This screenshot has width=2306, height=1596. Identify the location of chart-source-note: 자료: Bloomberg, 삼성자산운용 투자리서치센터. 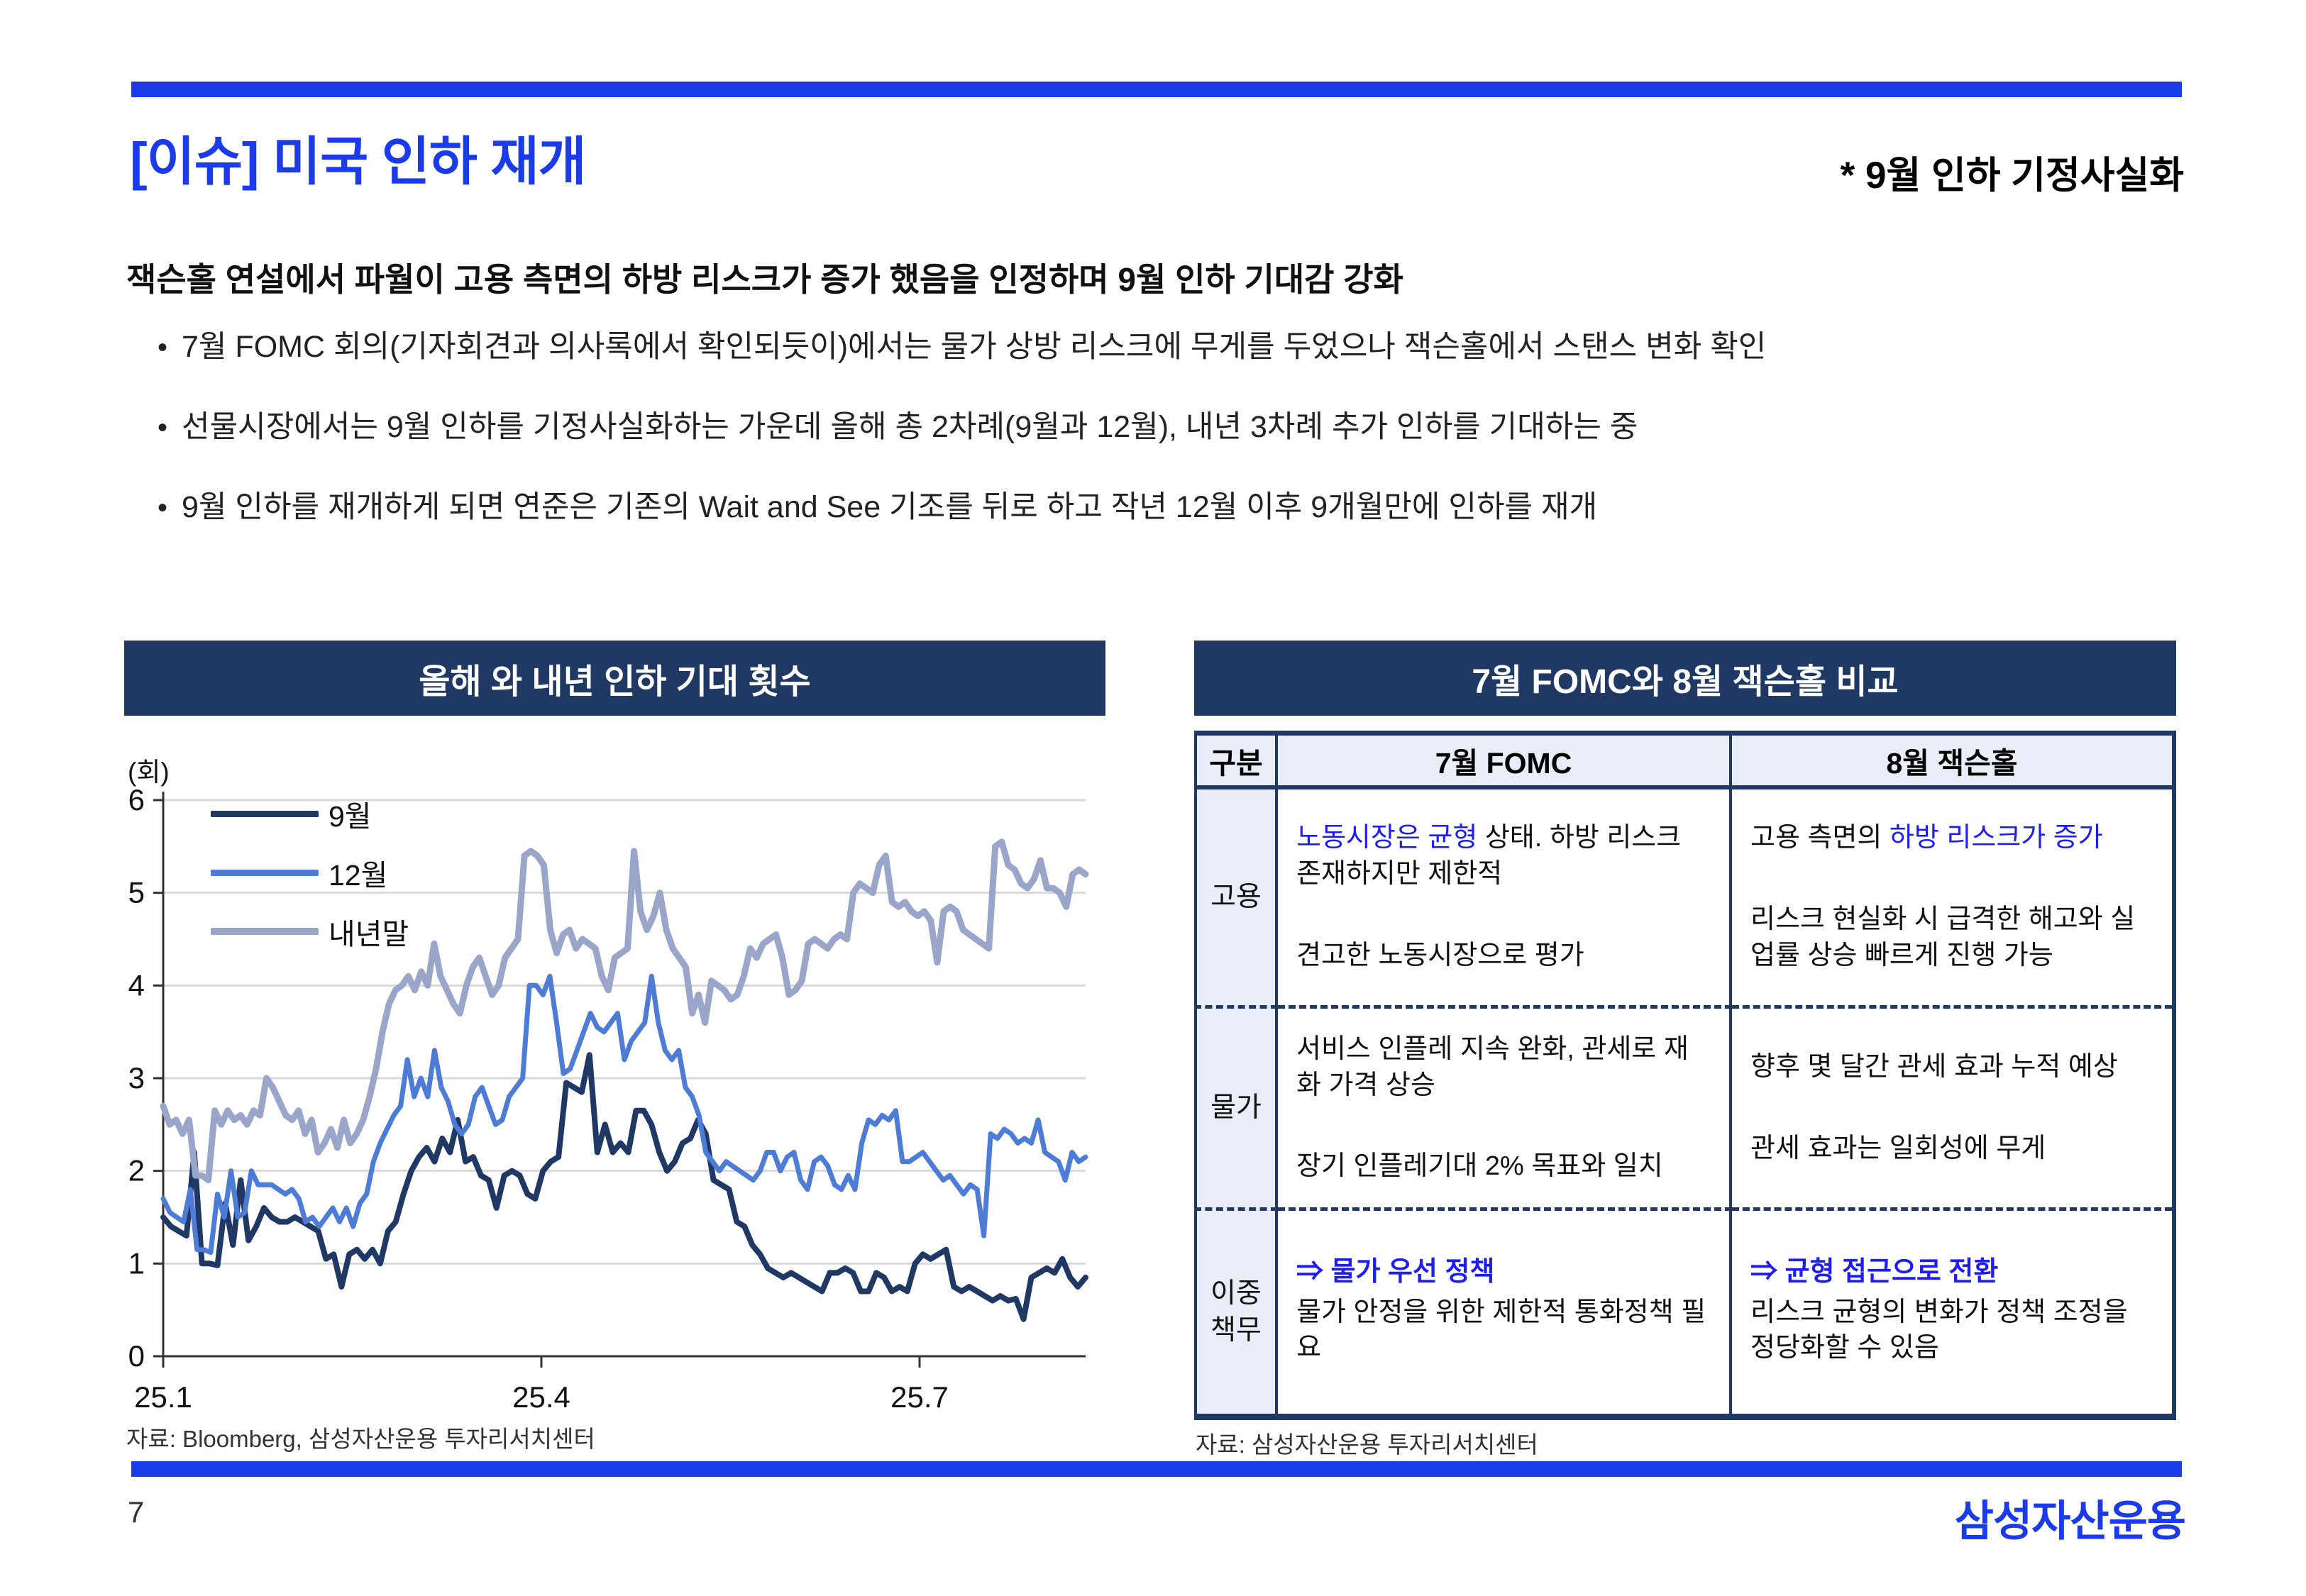
(360, 1439).